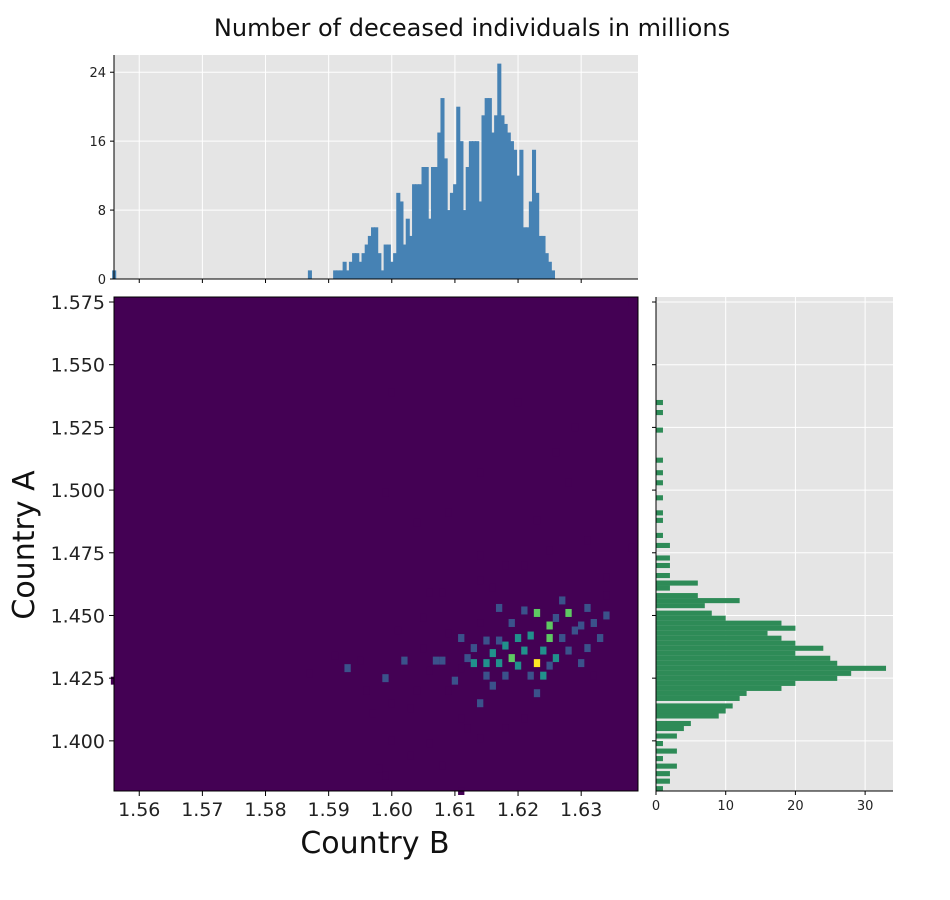 The height and width of the screenshot is (900, 950). What do you see at coordinates (865, 806) in the screenshot?
I see `right-hist-x-tick-label: 30` at bounding box center [865, 806].